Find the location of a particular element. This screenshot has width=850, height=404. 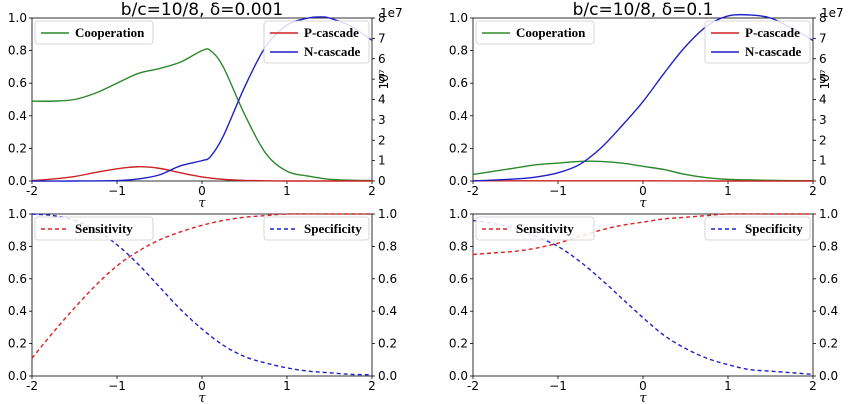

legend-right: P-cascade N-cascade is located at coordinates (757, 42).